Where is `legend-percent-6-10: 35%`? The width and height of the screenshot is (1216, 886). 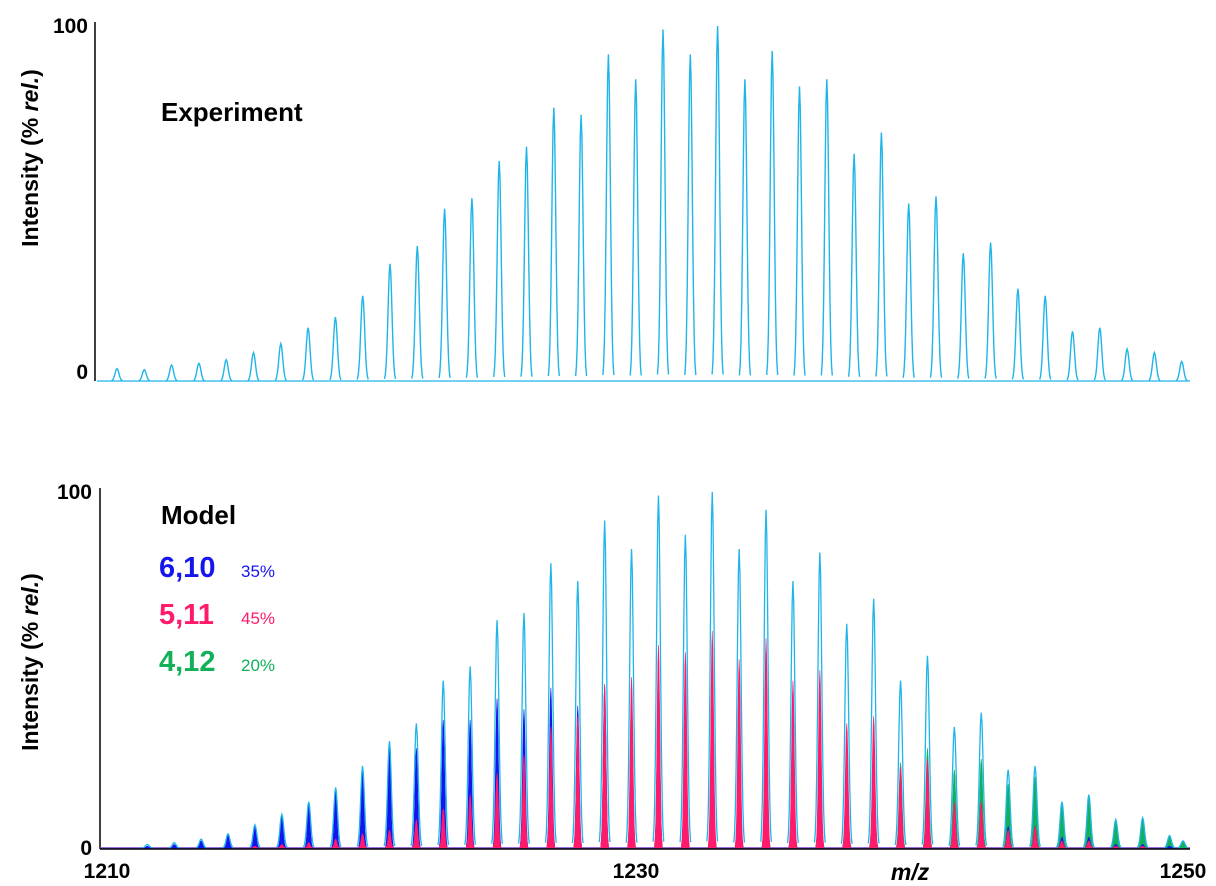
legend-percent-6-10: 35% is located at coordinates (258, 571).